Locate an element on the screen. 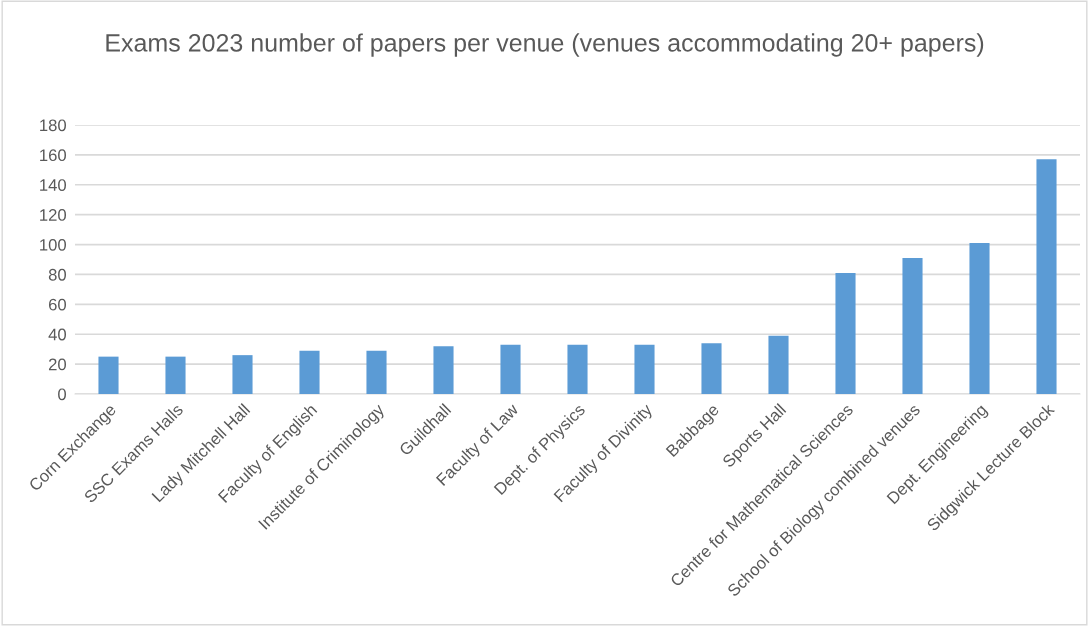 This screenshot has height=626, width=1089. y-tick-label: 60 is located at coordinates (57, 304).